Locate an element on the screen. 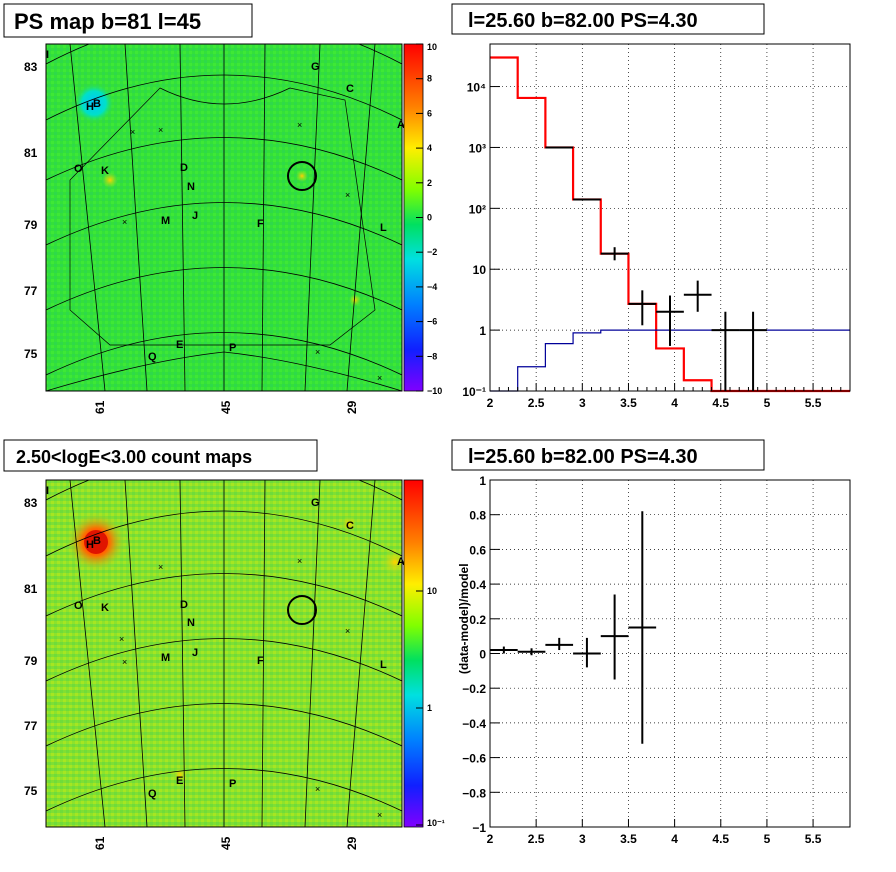 This screenshot has width=896, height=872. map-bottom-colorbar-ticks: 10 1 10⁻¹ is located at coordinates (430, 707).